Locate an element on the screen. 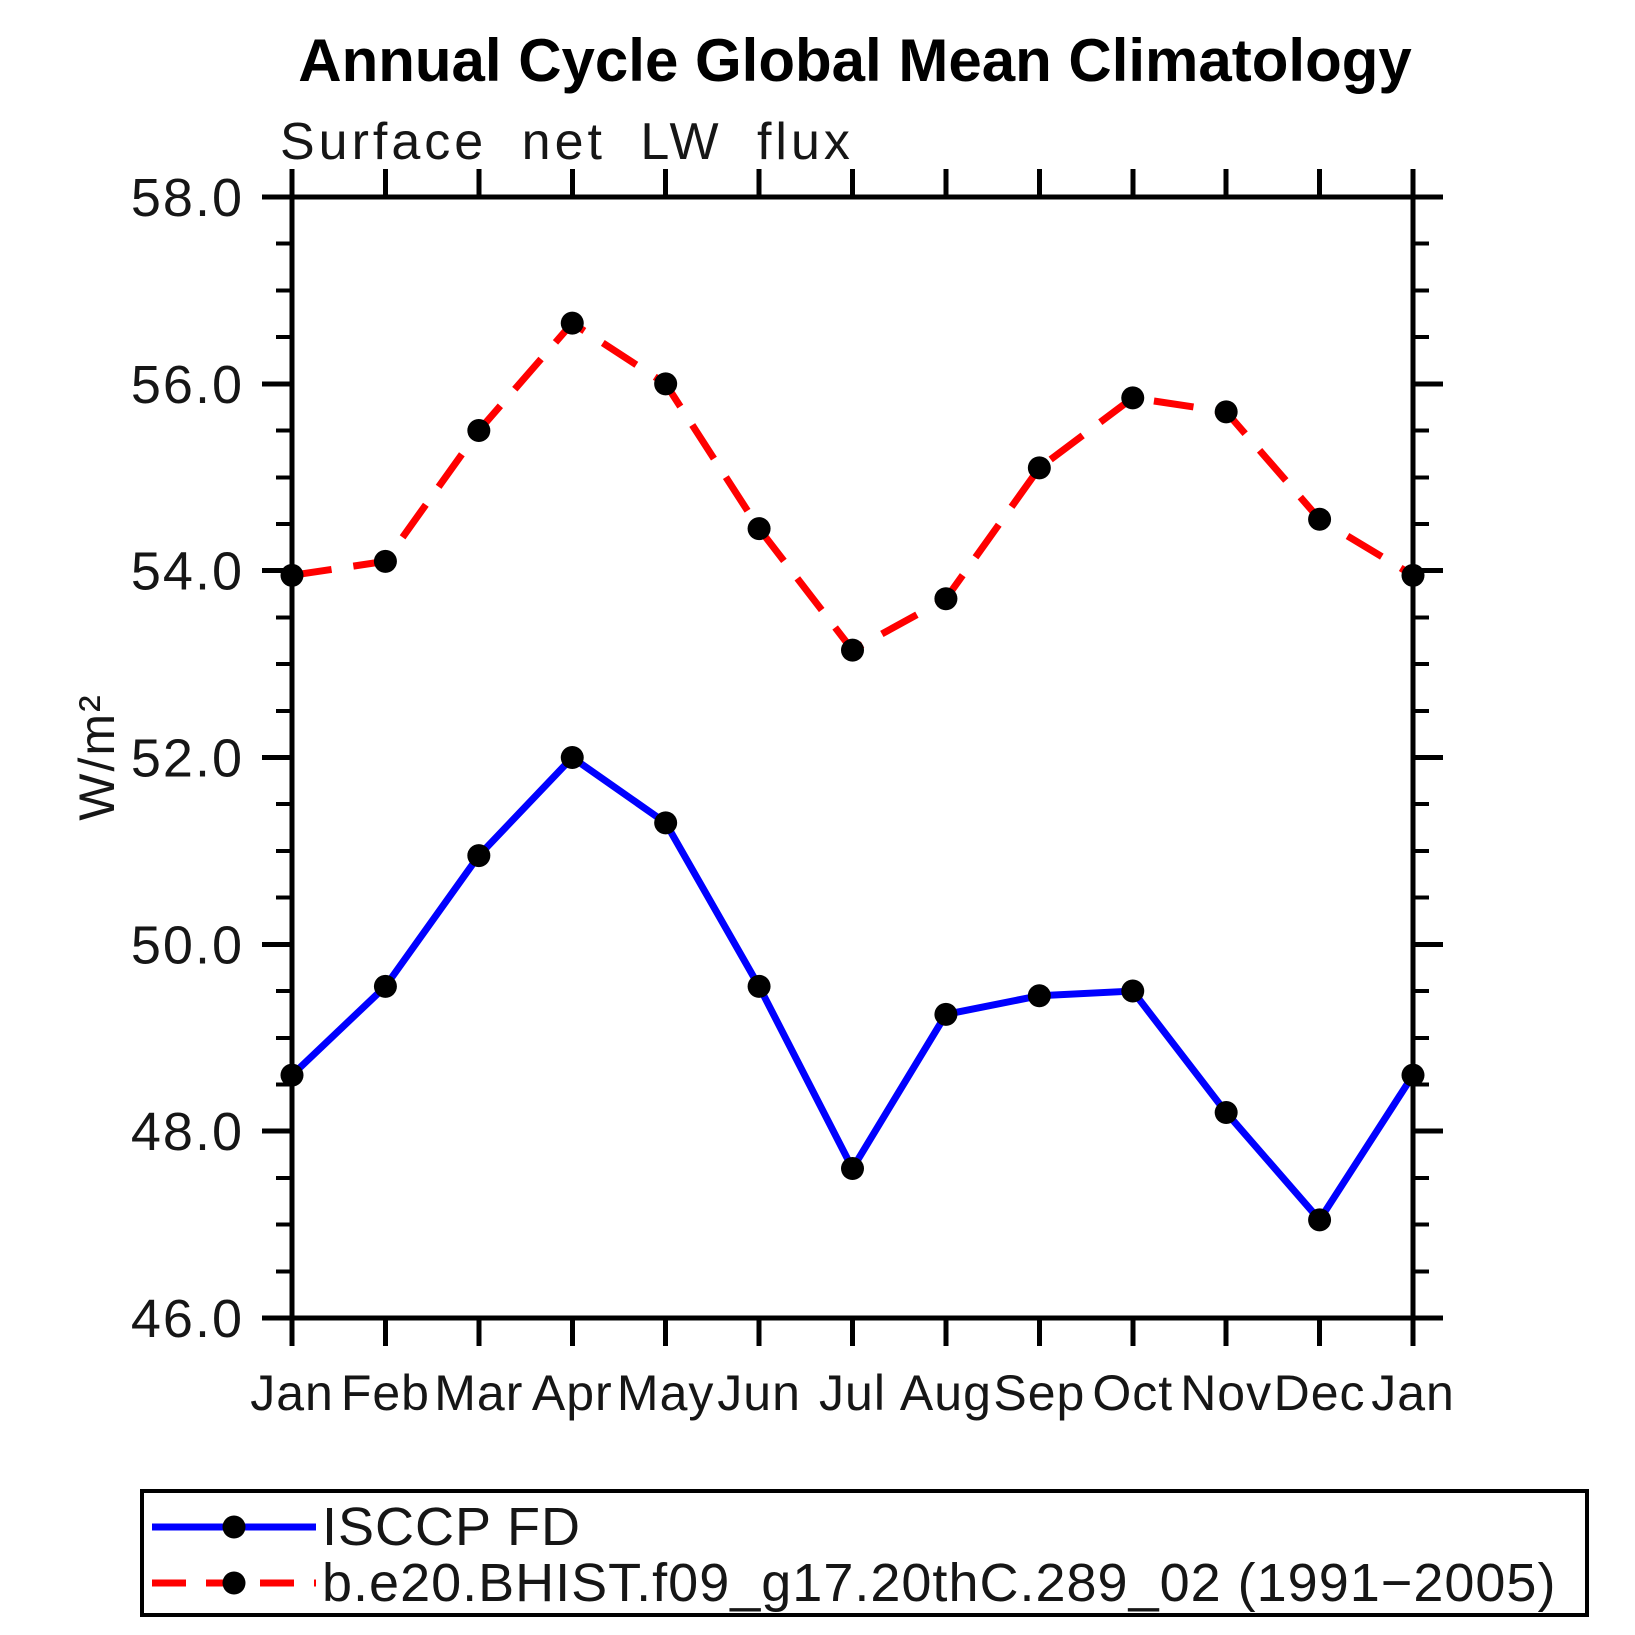 This screenshot has height=1635, width=1635. chart-title: Annual Cycle Global Mean Climatology is located at coordinates (855, 60).